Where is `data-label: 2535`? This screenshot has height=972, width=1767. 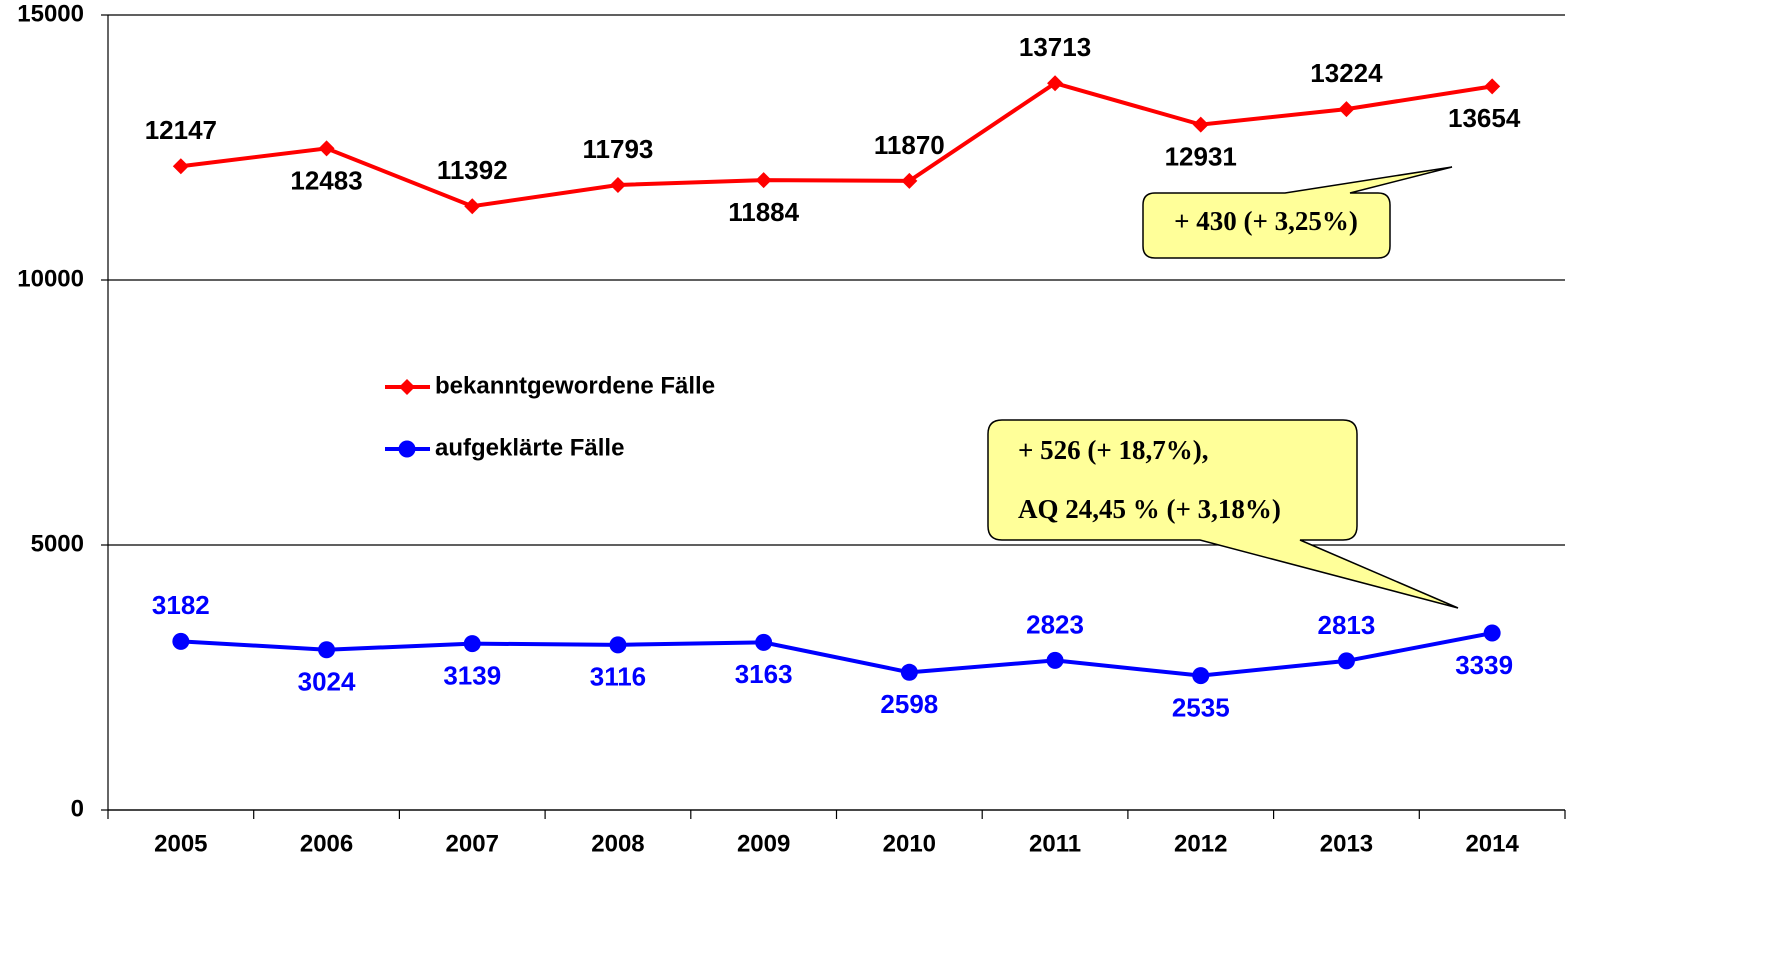 data-label: 2535 is located at coordinates (1201, 708).